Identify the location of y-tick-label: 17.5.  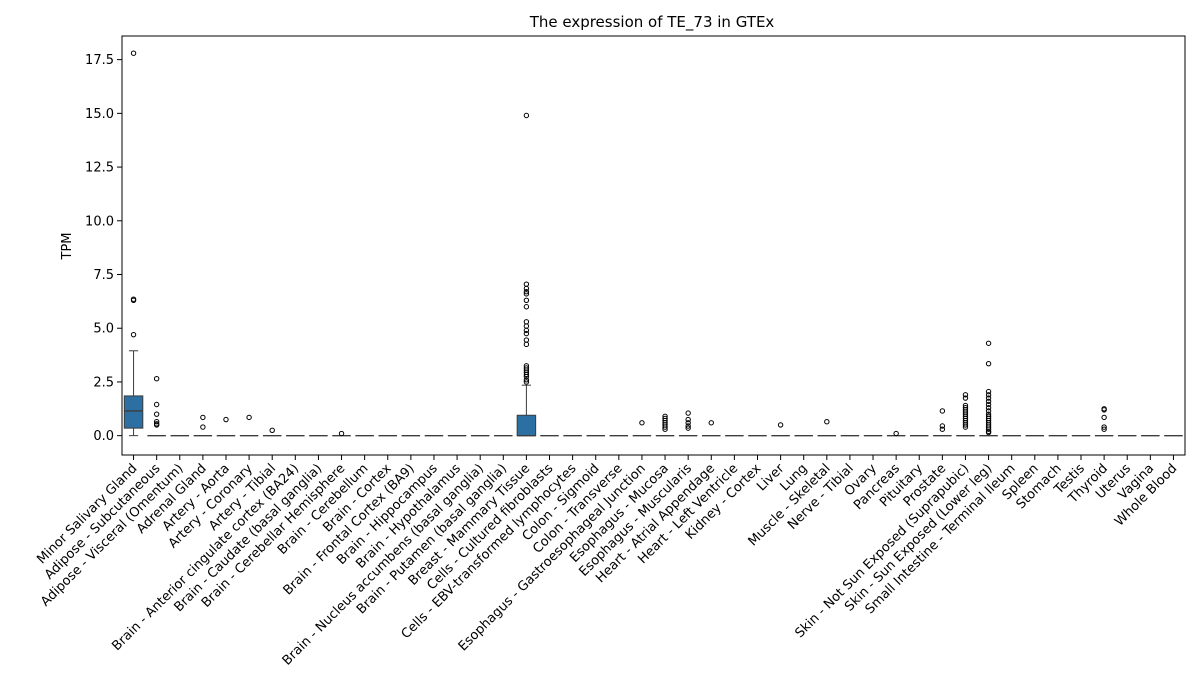
(99, 60).